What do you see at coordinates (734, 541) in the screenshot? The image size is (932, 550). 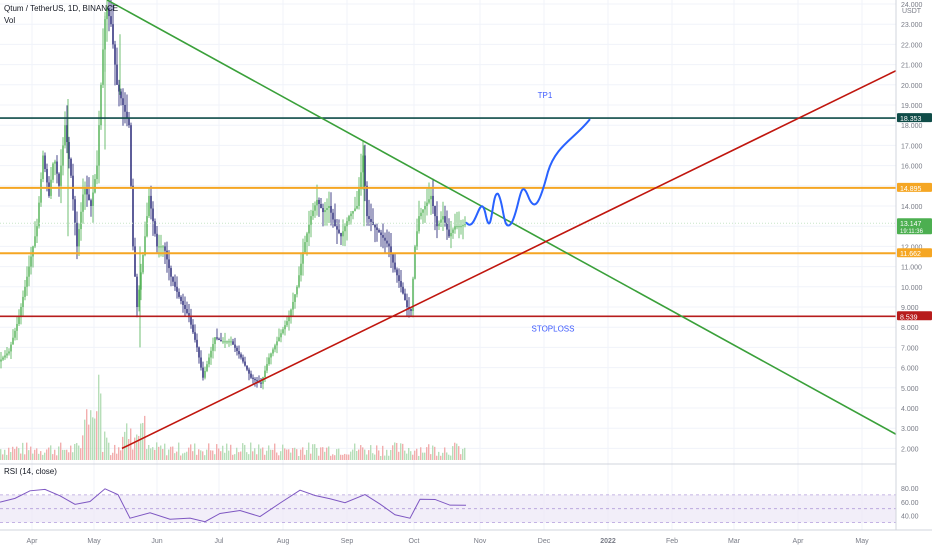 I see `time-tick: Mar` at bounding box center [734, 541].